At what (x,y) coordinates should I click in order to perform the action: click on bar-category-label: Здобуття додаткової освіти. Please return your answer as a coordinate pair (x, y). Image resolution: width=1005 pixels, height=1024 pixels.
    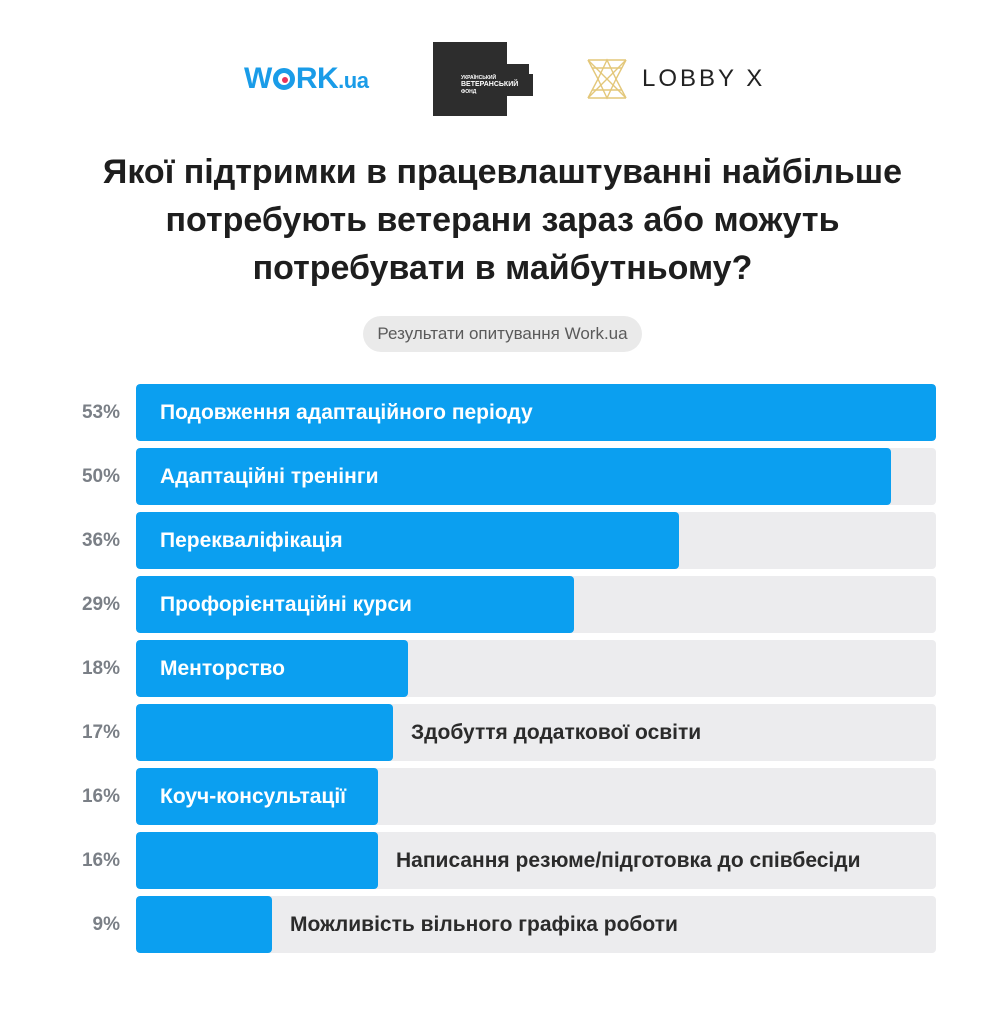
    Looking at the image, I should click on (556, 732).